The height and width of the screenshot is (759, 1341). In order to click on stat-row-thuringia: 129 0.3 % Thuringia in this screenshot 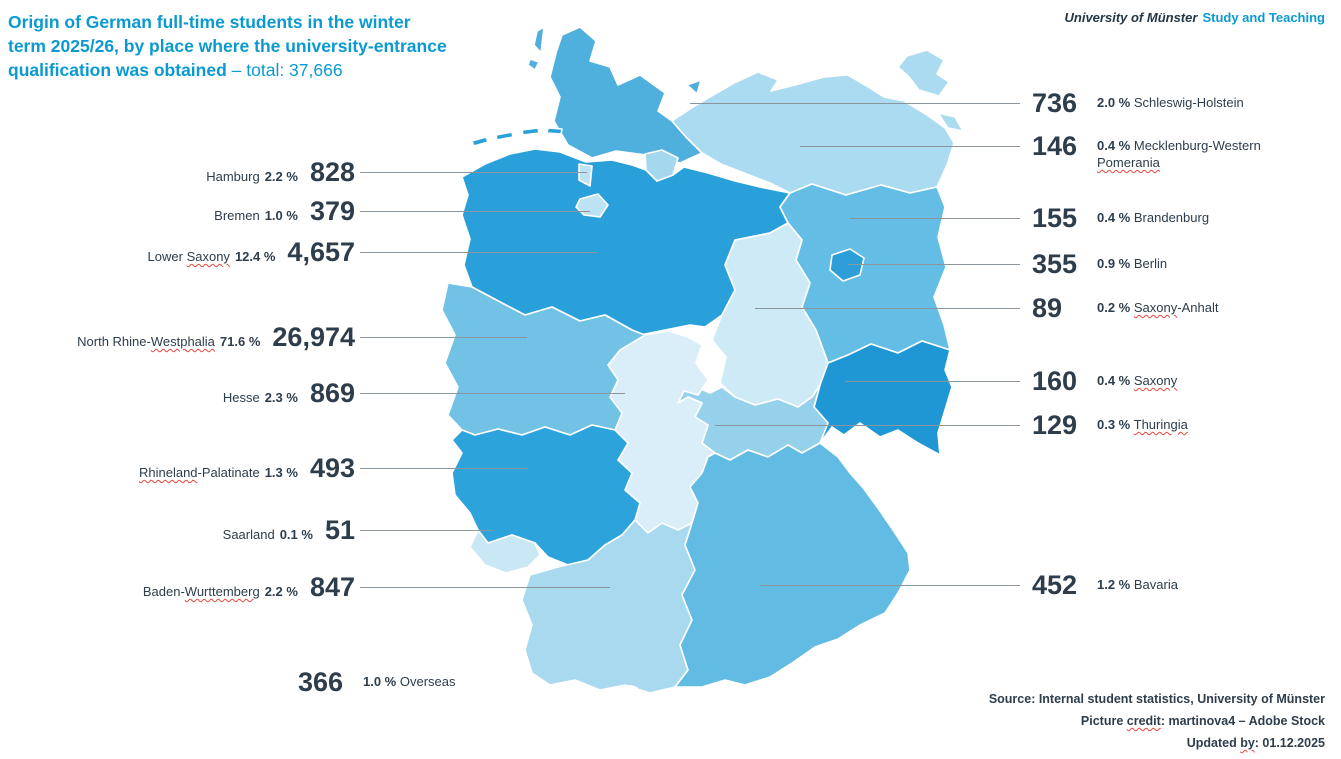, I will do `click(1162, 425)`.